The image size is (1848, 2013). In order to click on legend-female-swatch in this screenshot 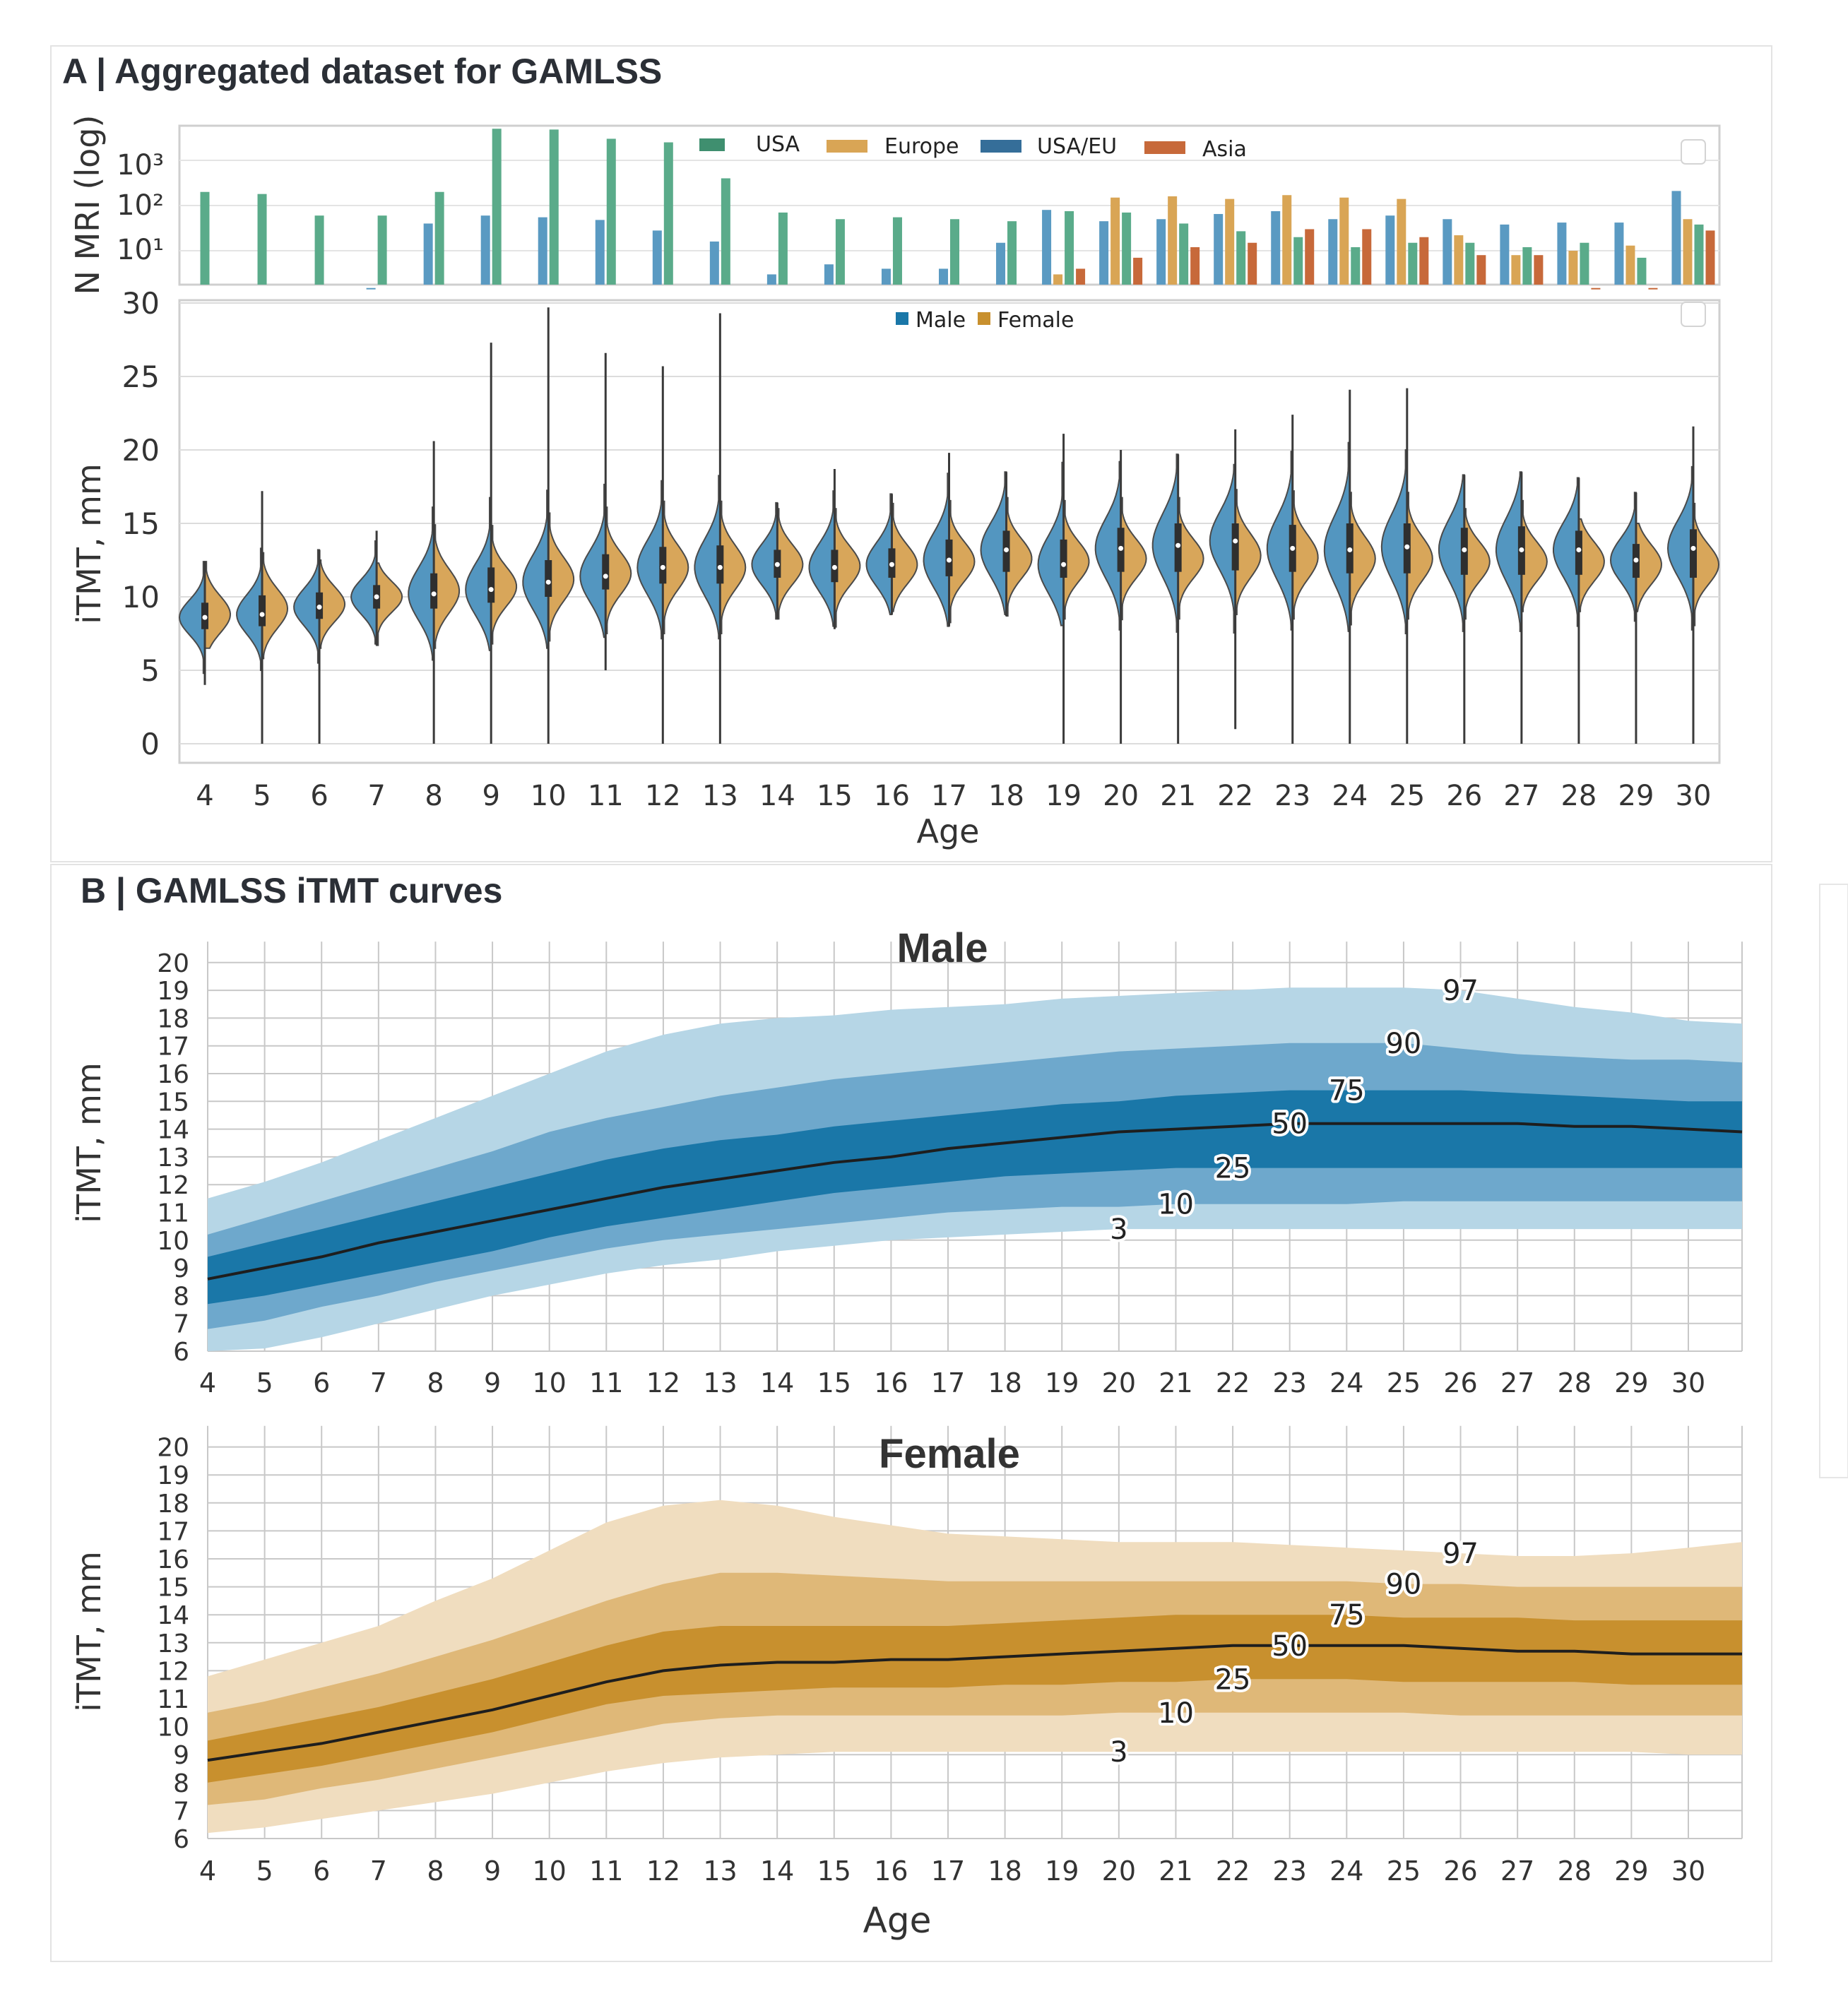, I will do `click(984, 318)`.